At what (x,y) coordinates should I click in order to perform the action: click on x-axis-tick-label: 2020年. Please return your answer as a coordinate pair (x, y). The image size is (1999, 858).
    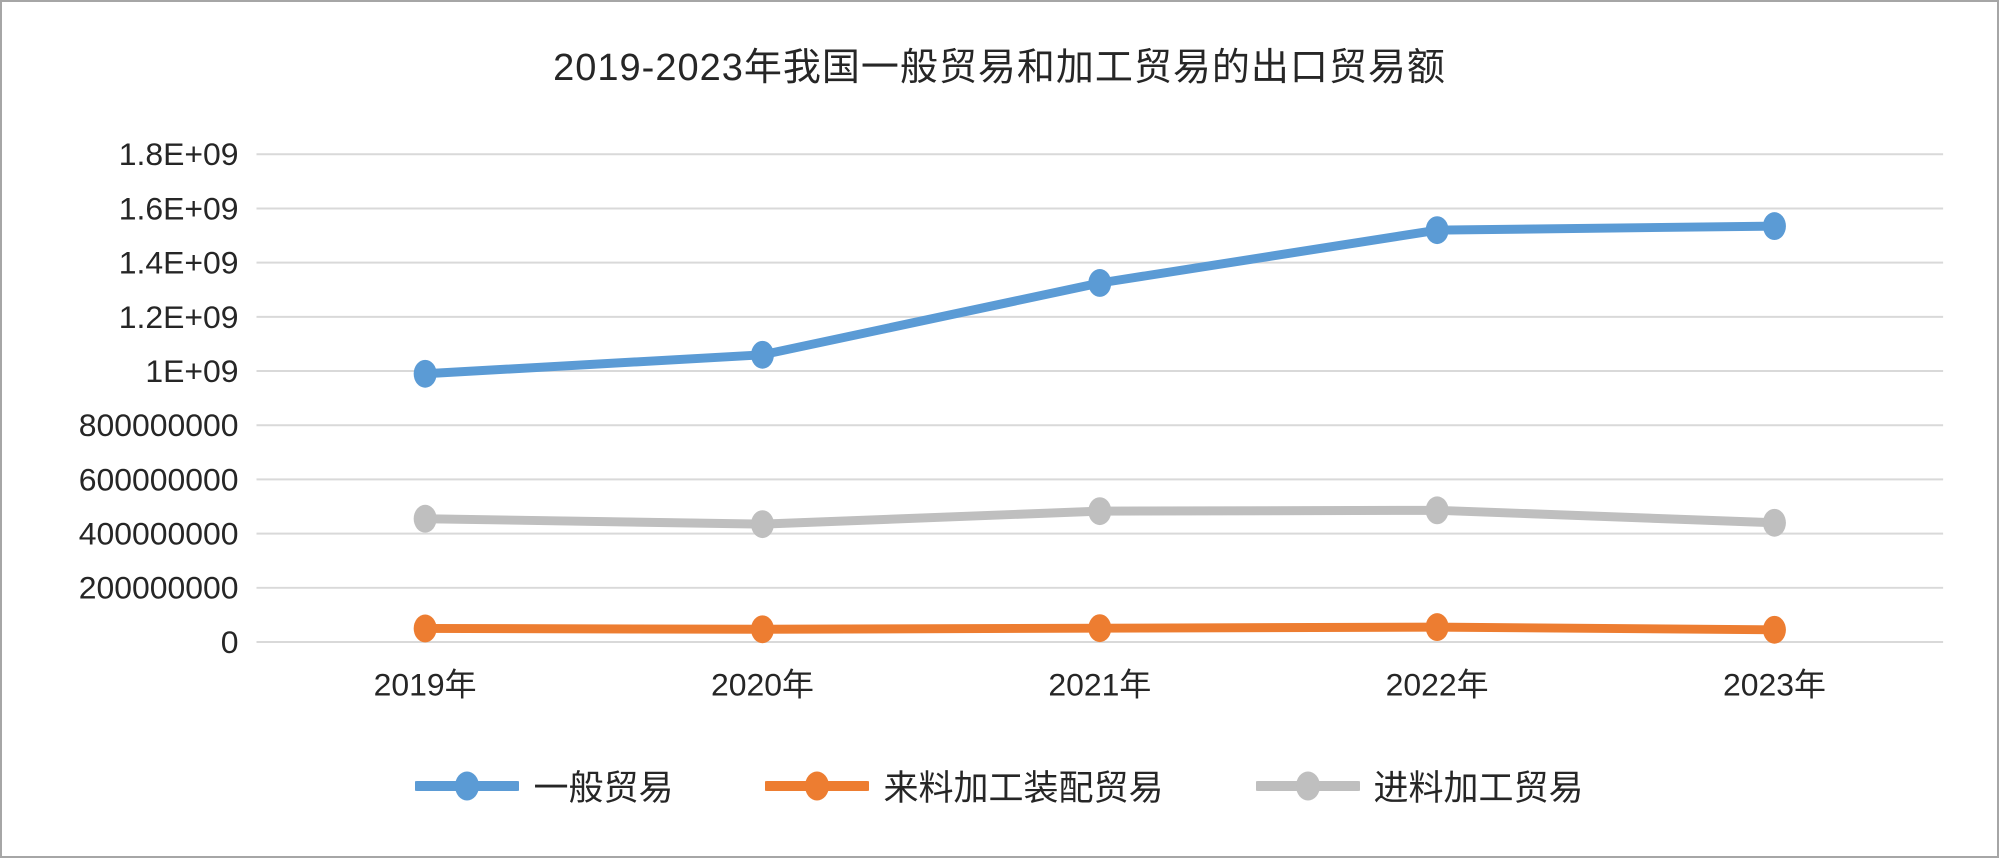
    Looking at the image, I should click on (762, 685).